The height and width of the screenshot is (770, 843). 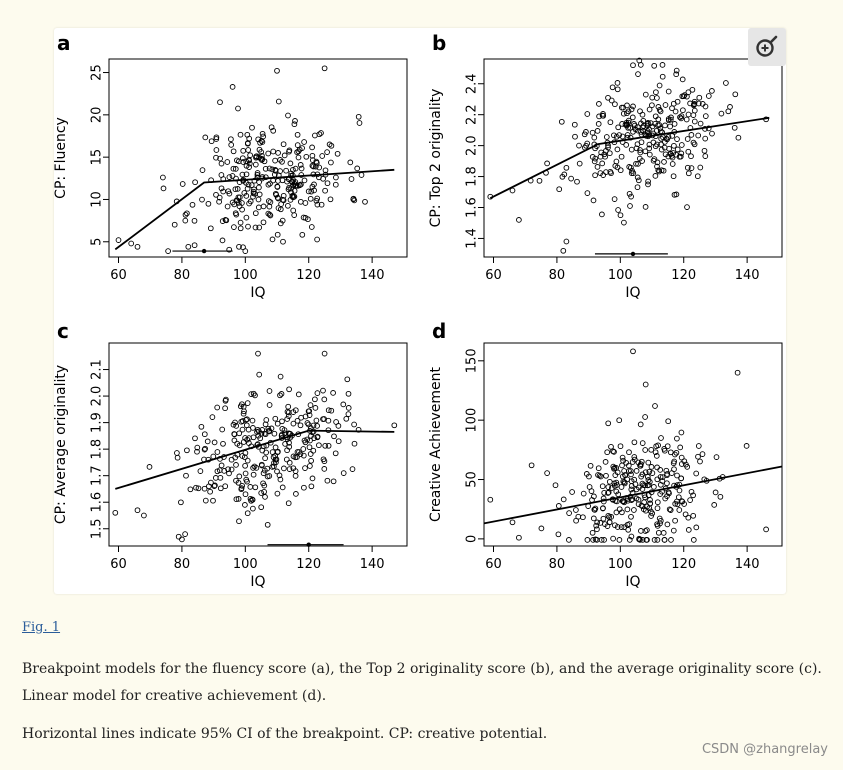 What do you see at coordinates (118, 564) in the screenshot?
I see `x-tick-label: 60` at bounding box center [118, 564].